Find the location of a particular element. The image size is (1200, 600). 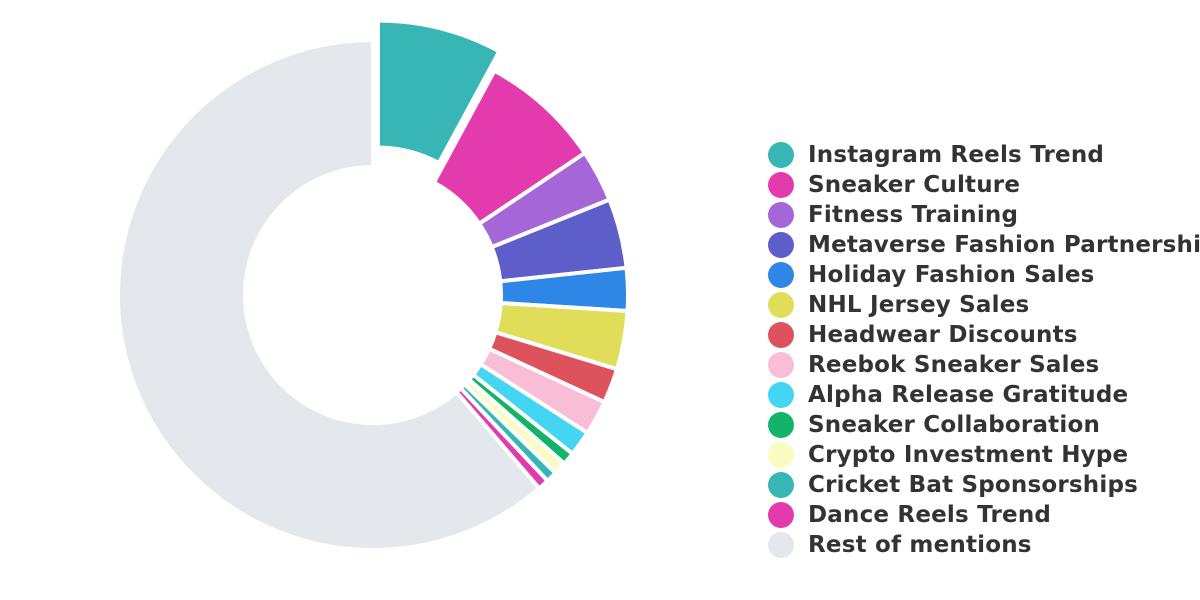

legend-item: Alpha Release Gratitude is located at coordinates (984, 395).